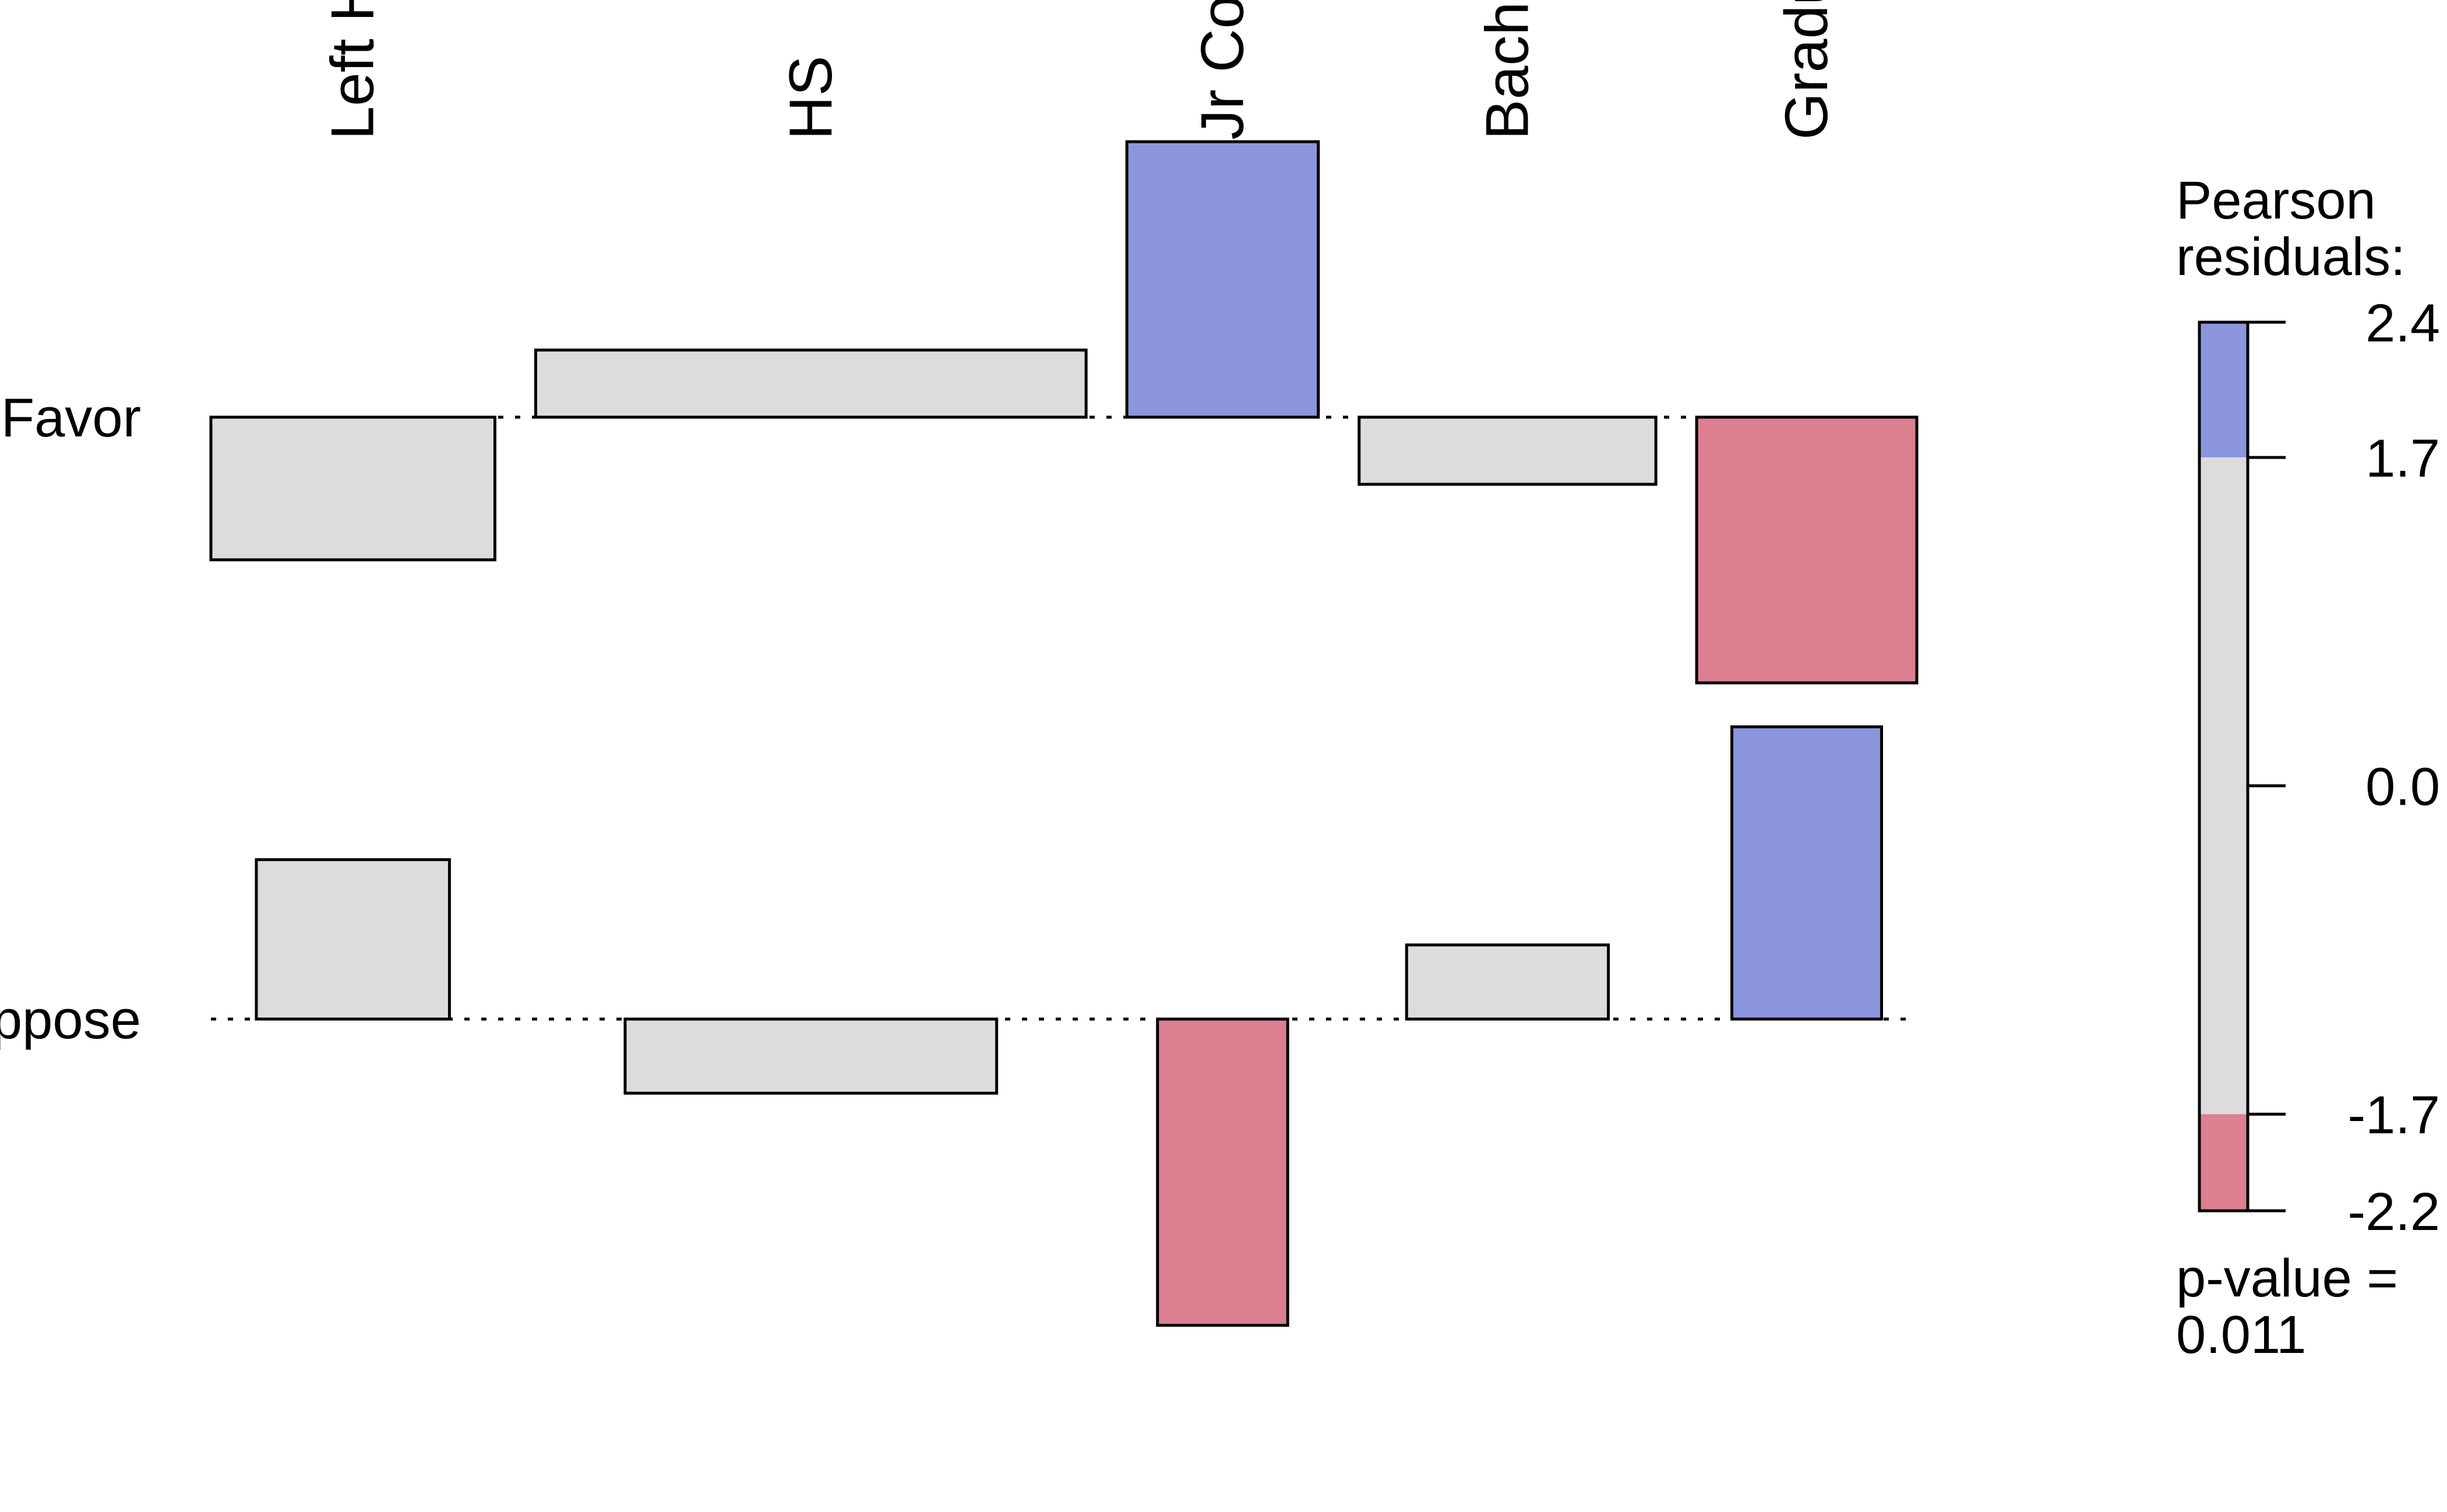  I want to click on column-label-bachelor: Bache, so click(1507, 70).